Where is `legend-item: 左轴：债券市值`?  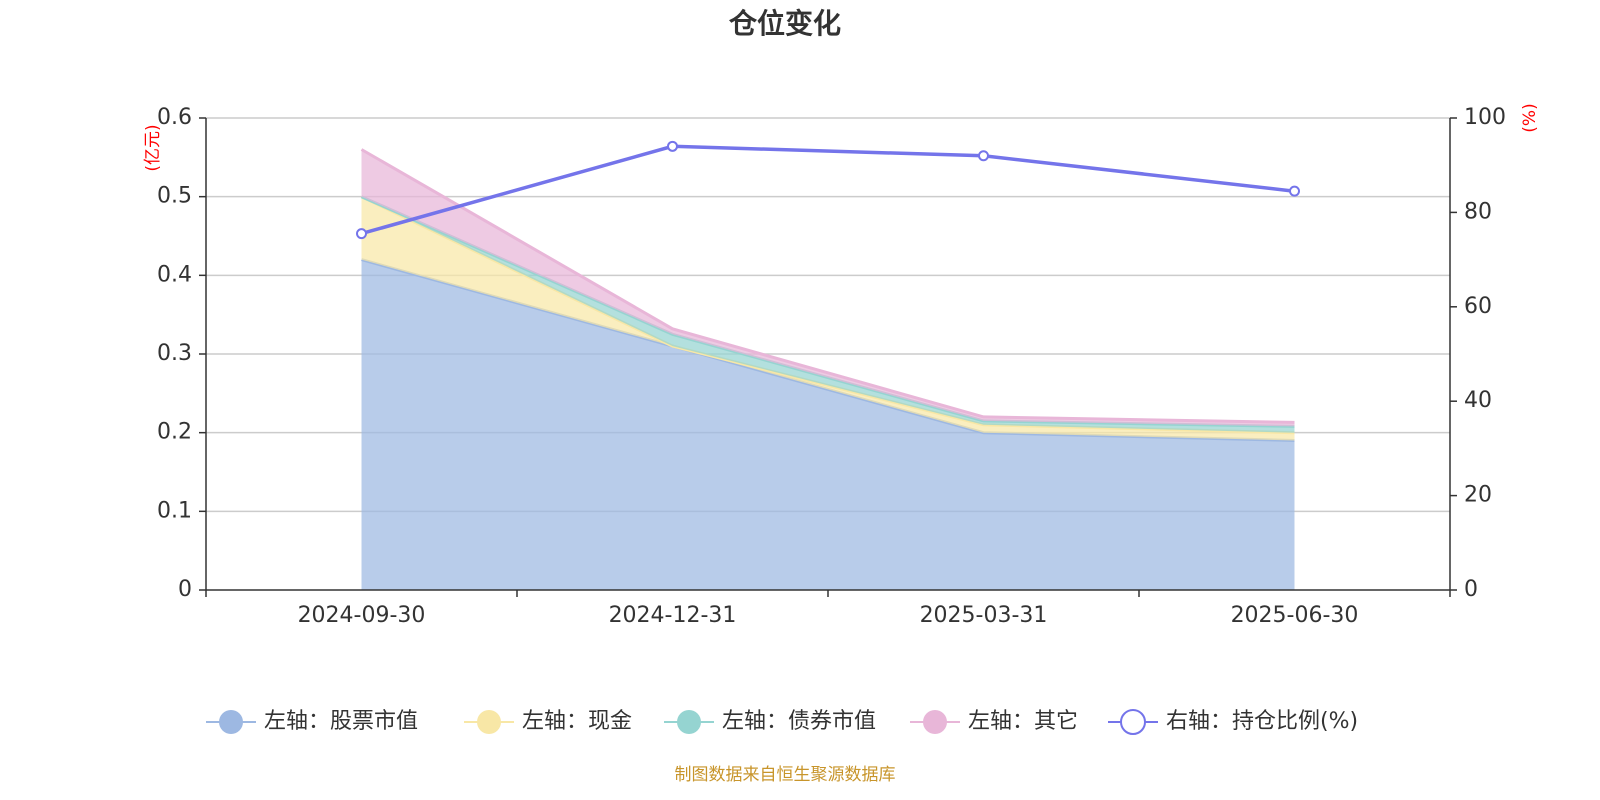 legend-item: 左轴：债券市值 is located at coordinates (770, 721).